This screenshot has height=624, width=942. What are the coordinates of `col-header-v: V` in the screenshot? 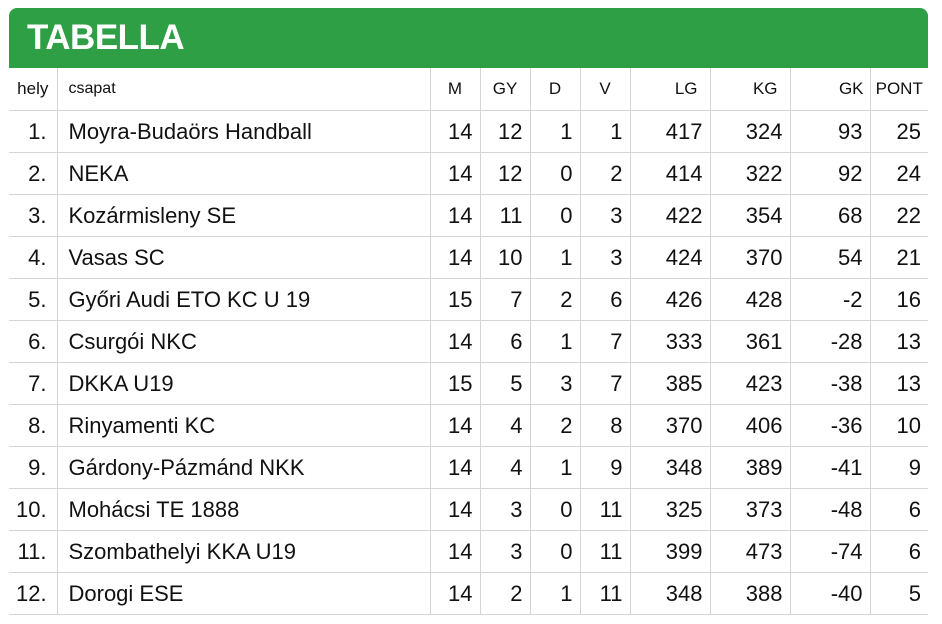 It's located at (605, 89).